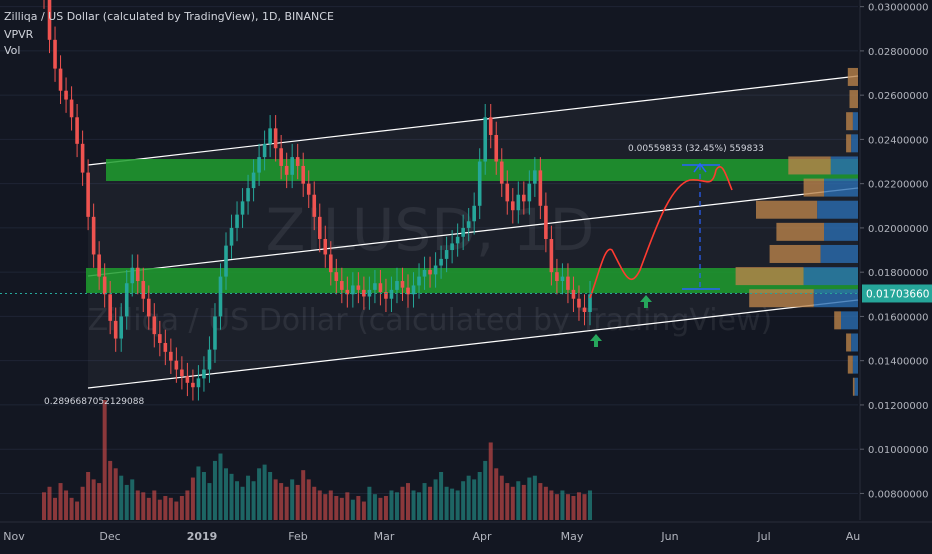  What do you see at coordinates (898, 8) in the screenshot?
I see `price-tick-label: 0.03000000` at bounding box center [898, 8].